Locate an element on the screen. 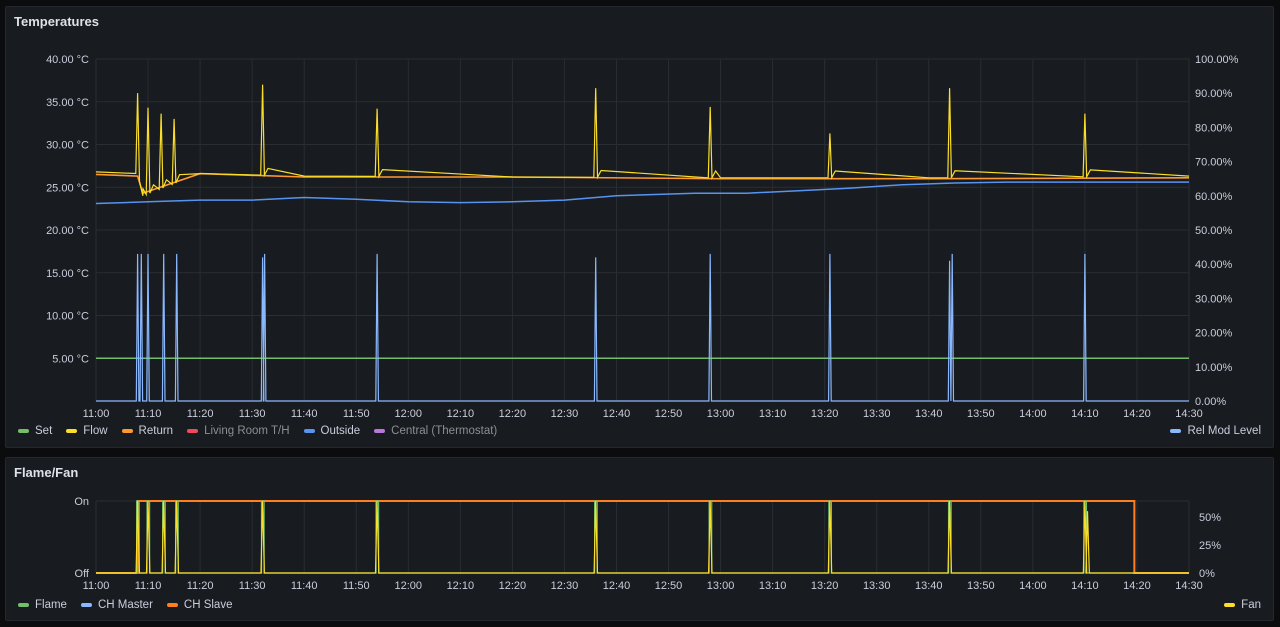 This screenshot has width=1280, height=627. flame-fan-legend-right: Fan is located at coordinates (1242, 605).